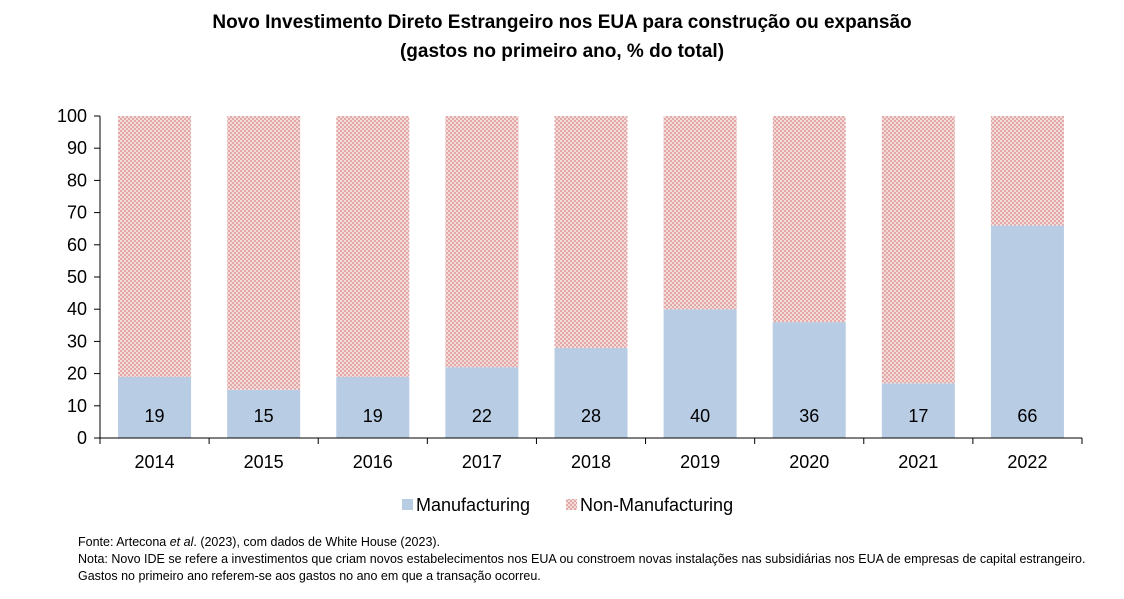  Describe the element at coordinates (809, 416) in the screenshot. I see `data-label-2020: 36` at that location.